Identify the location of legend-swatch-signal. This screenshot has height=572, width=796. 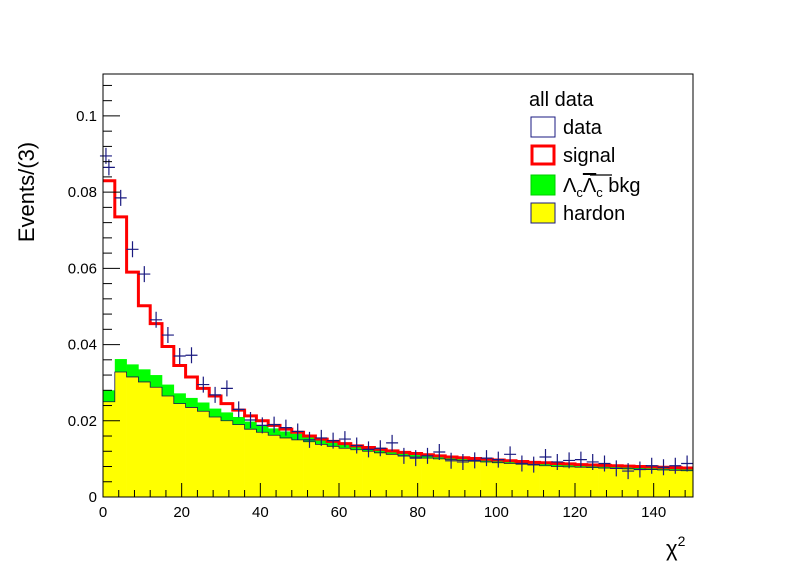
(543, 155).